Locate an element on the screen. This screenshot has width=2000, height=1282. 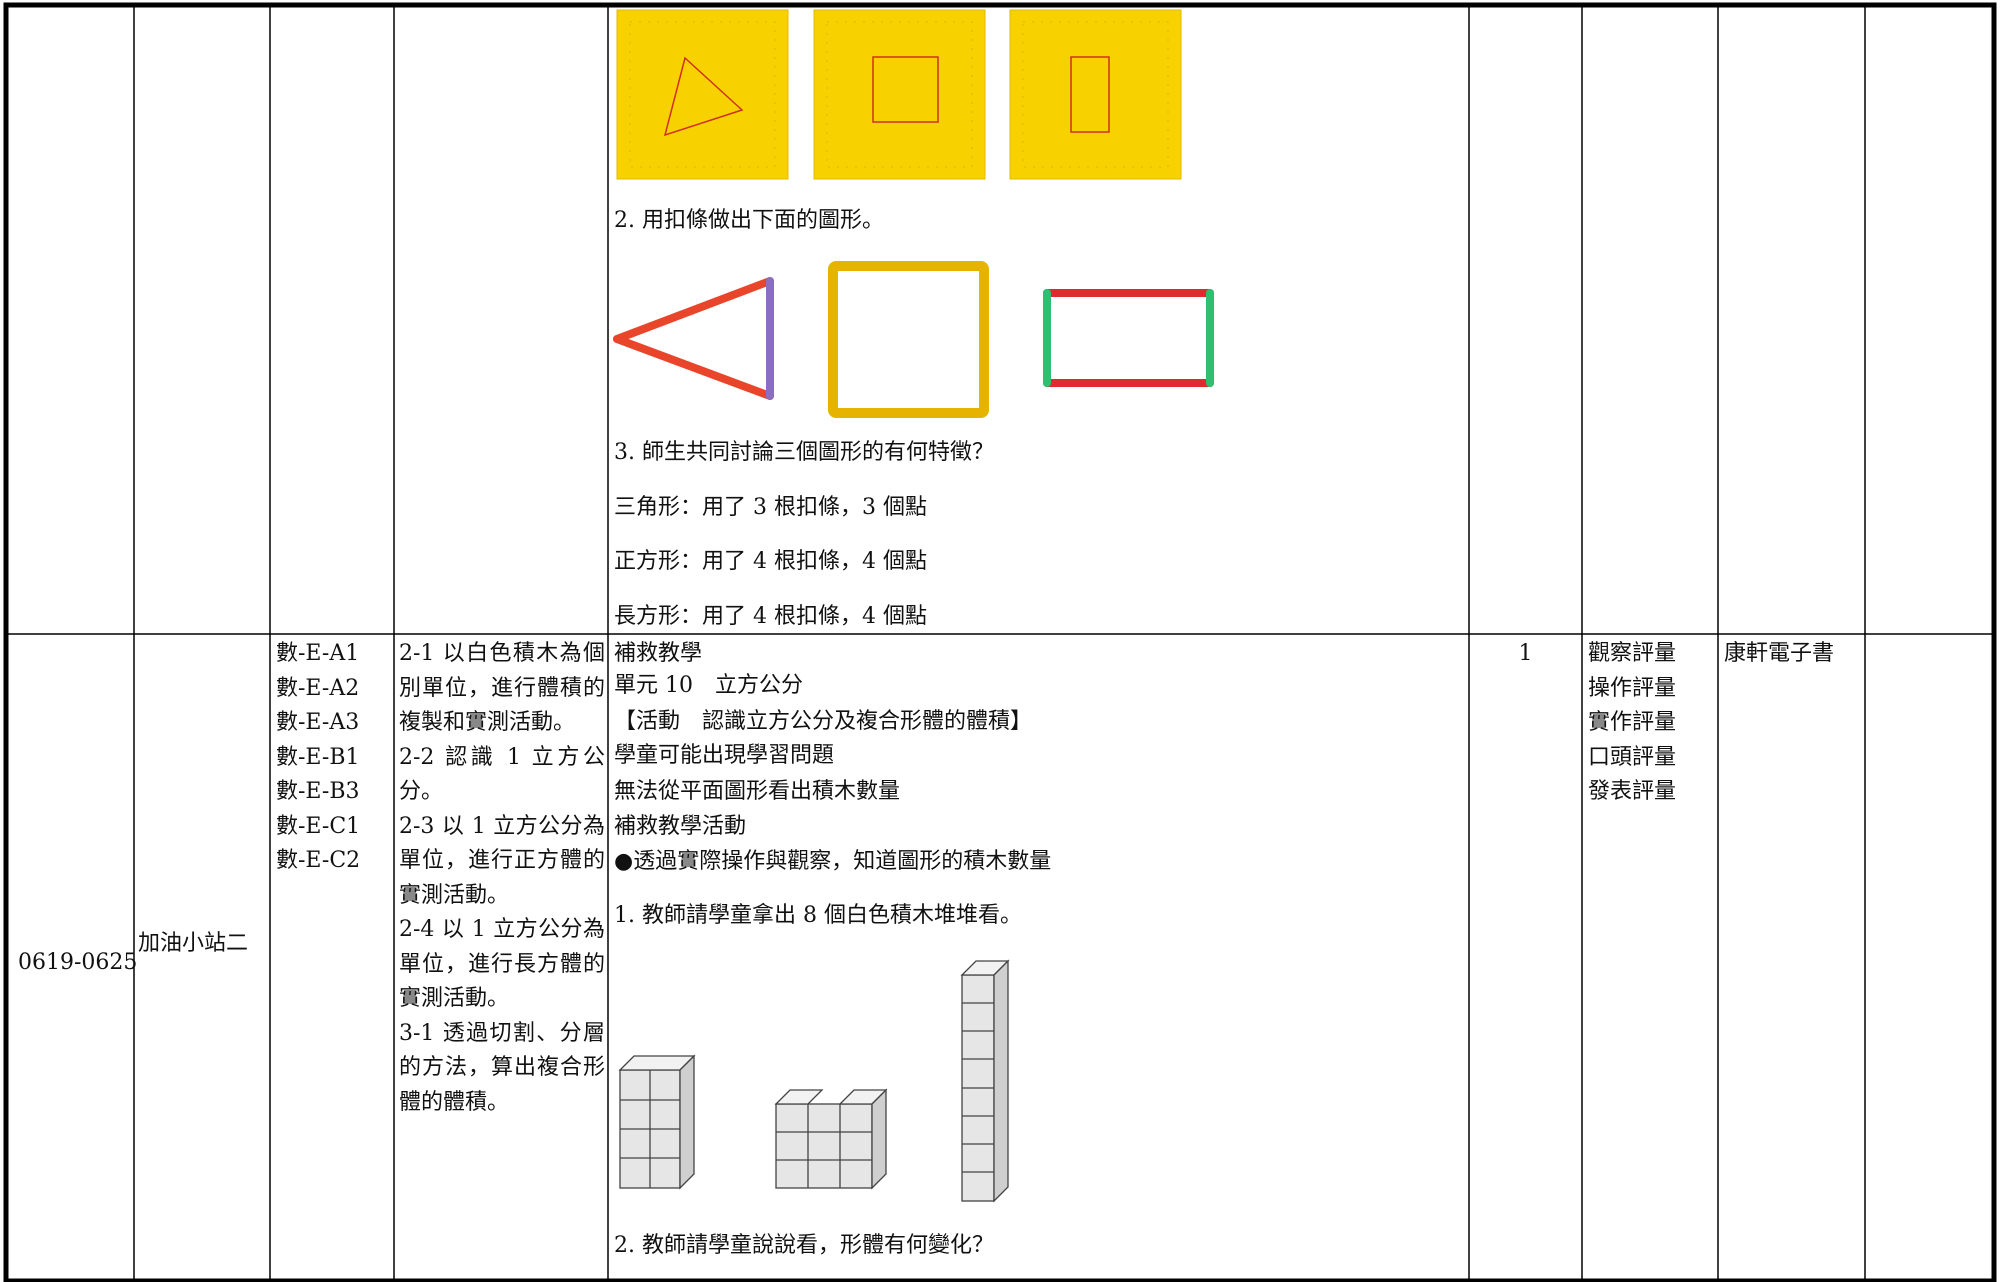
text-line: 學童可能出現學習問題 is located at coordinates (724, 755).